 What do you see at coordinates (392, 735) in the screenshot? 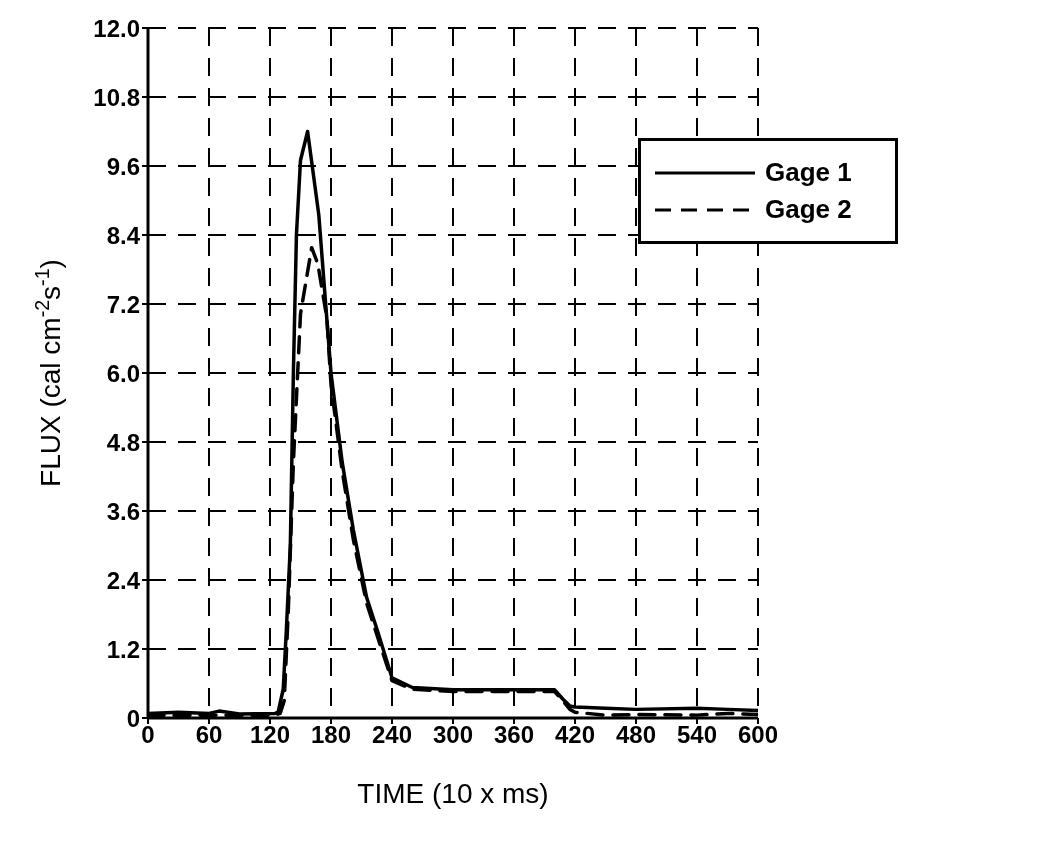
I see `x-tick-label: 240` at bounding box center [392, 735].